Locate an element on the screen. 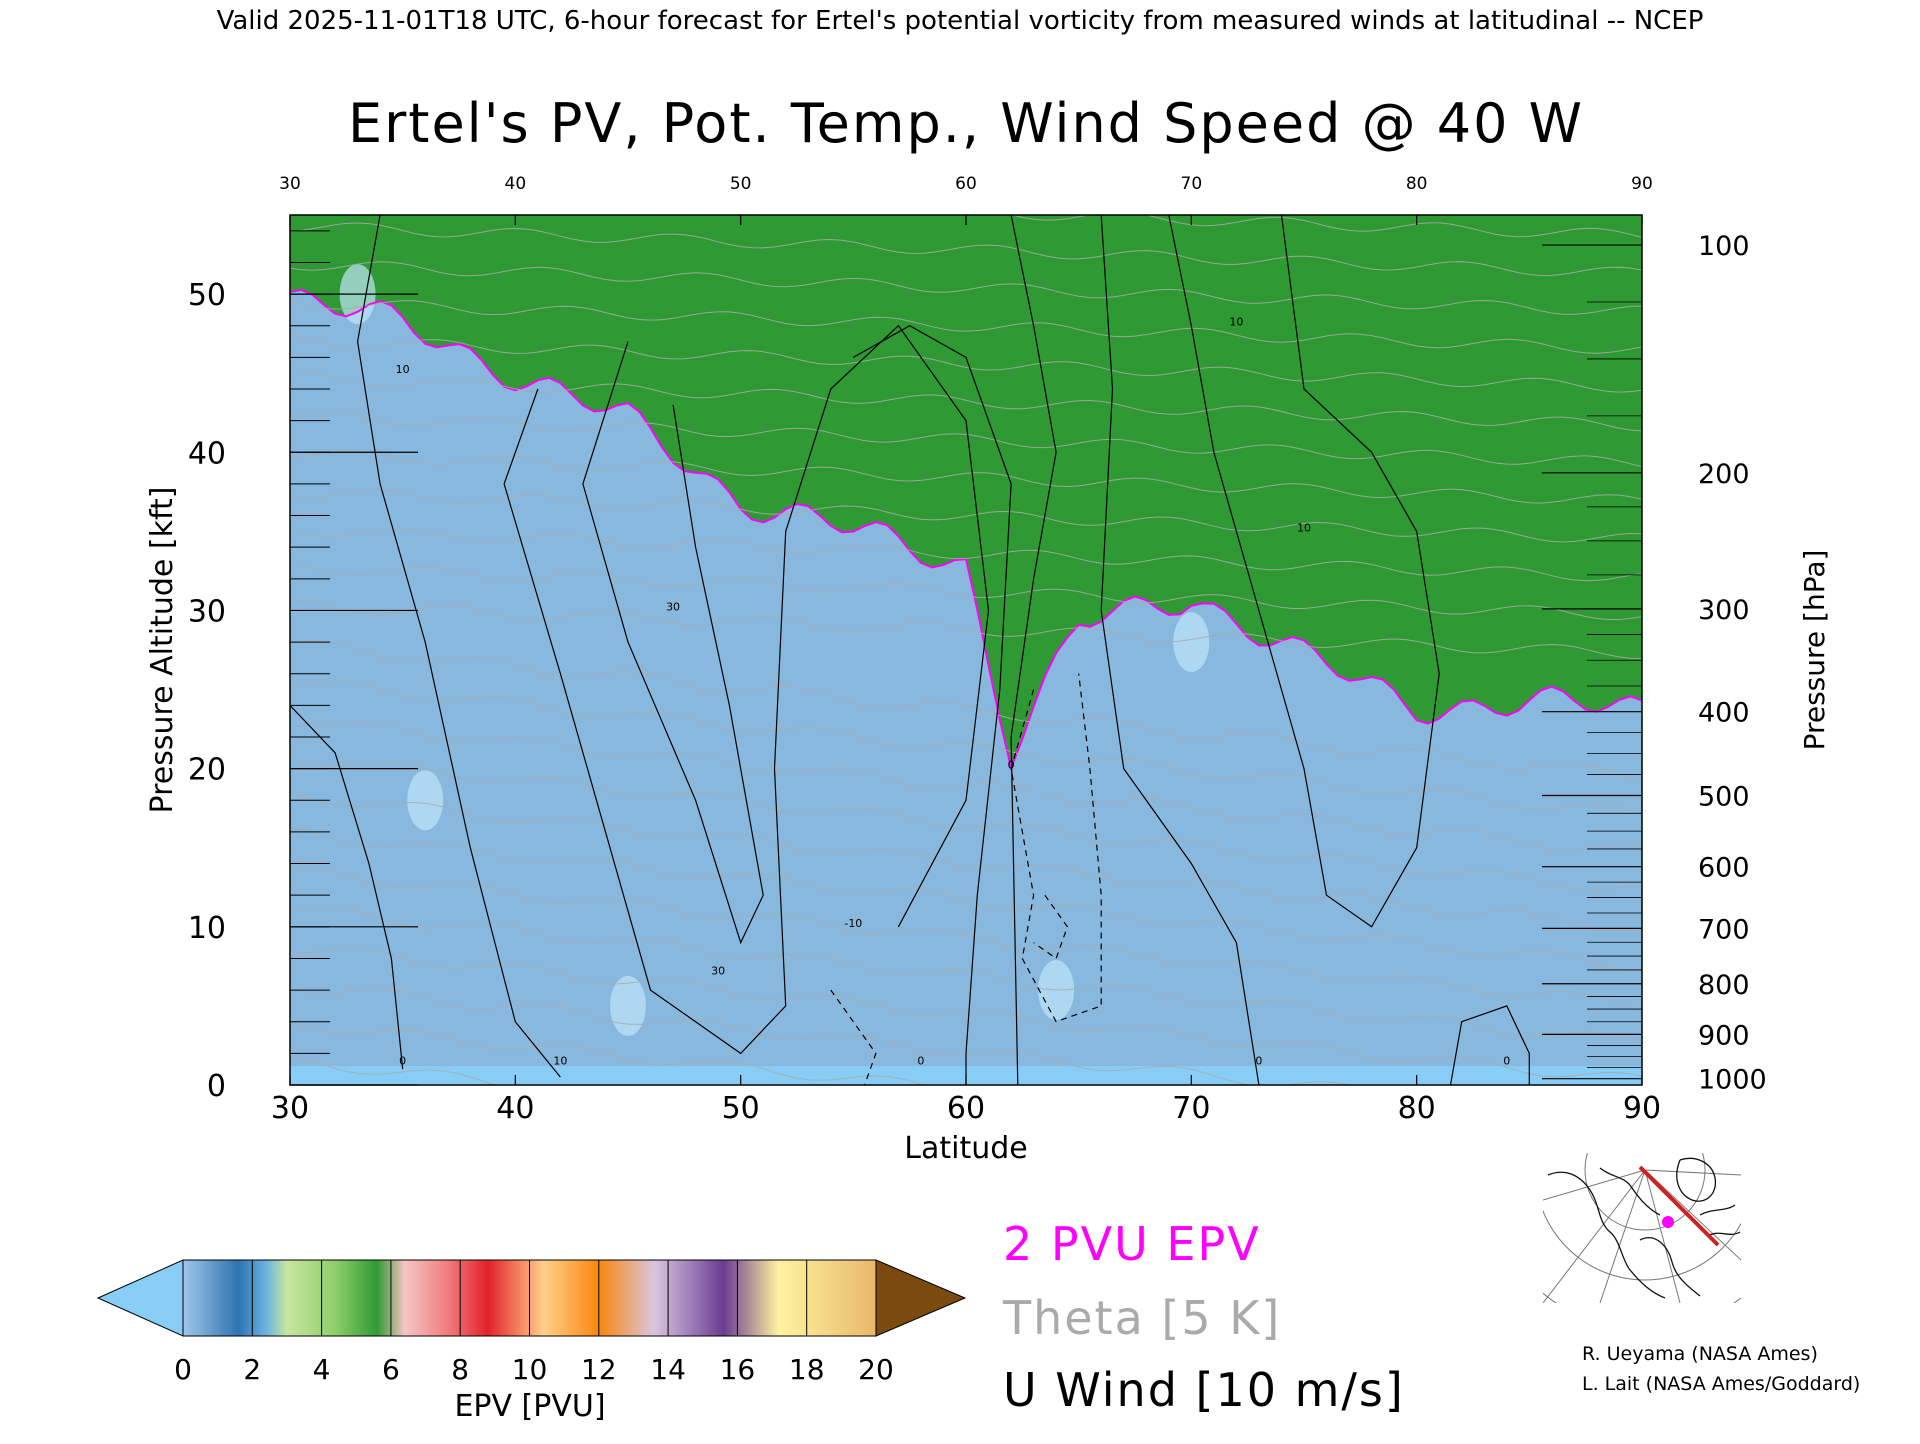 This screenshot has width=1920, height=1444. x-tick-label: 30 is located at coordinates (290, 1108).